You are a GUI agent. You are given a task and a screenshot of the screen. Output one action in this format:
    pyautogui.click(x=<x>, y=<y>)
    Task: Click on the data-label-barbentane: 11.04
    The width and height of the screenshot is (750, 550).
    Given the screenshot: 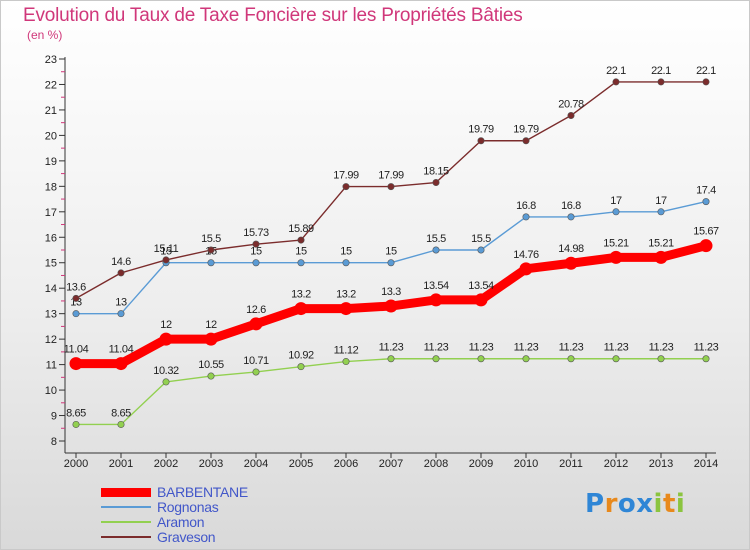 What is the action you would take?
    pyautogui.click(x=76, y=350)
    